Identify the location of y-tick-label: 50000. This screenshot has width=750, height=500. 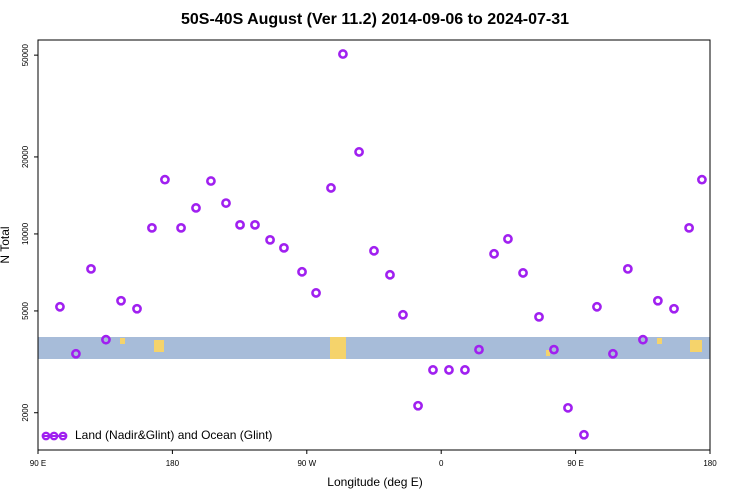
(25, 54).